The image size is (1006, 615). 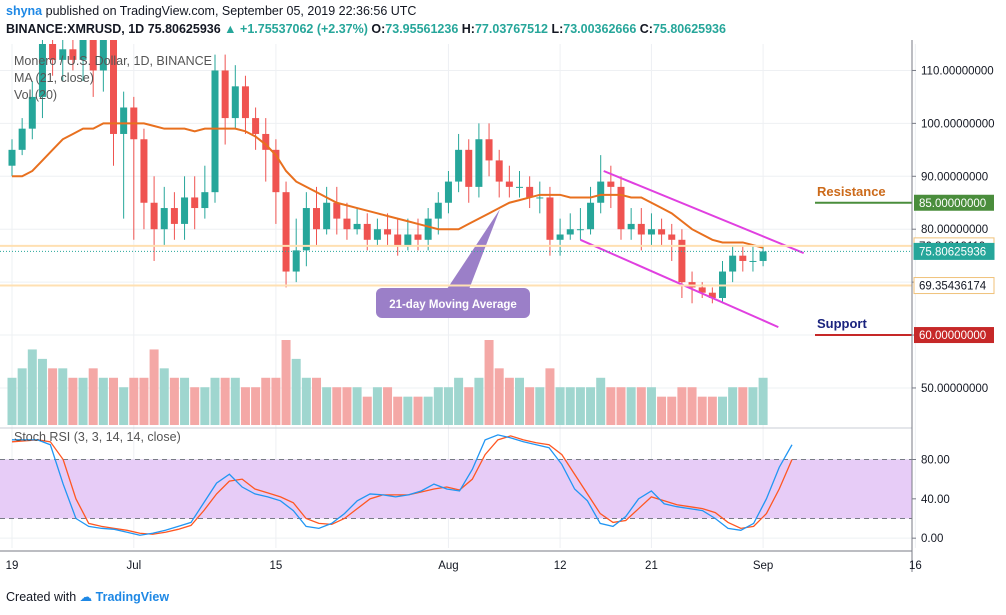 I want to click on price-tag: 75.80625936, so click(x=954, y=251).